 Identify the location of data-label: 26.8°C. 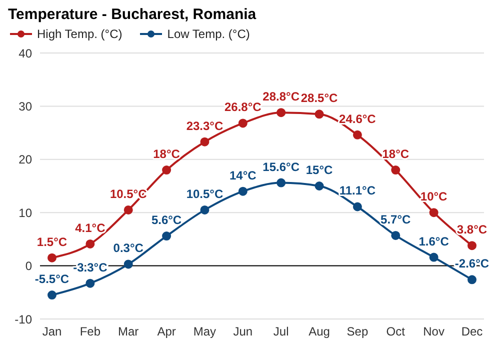
(243, 107).